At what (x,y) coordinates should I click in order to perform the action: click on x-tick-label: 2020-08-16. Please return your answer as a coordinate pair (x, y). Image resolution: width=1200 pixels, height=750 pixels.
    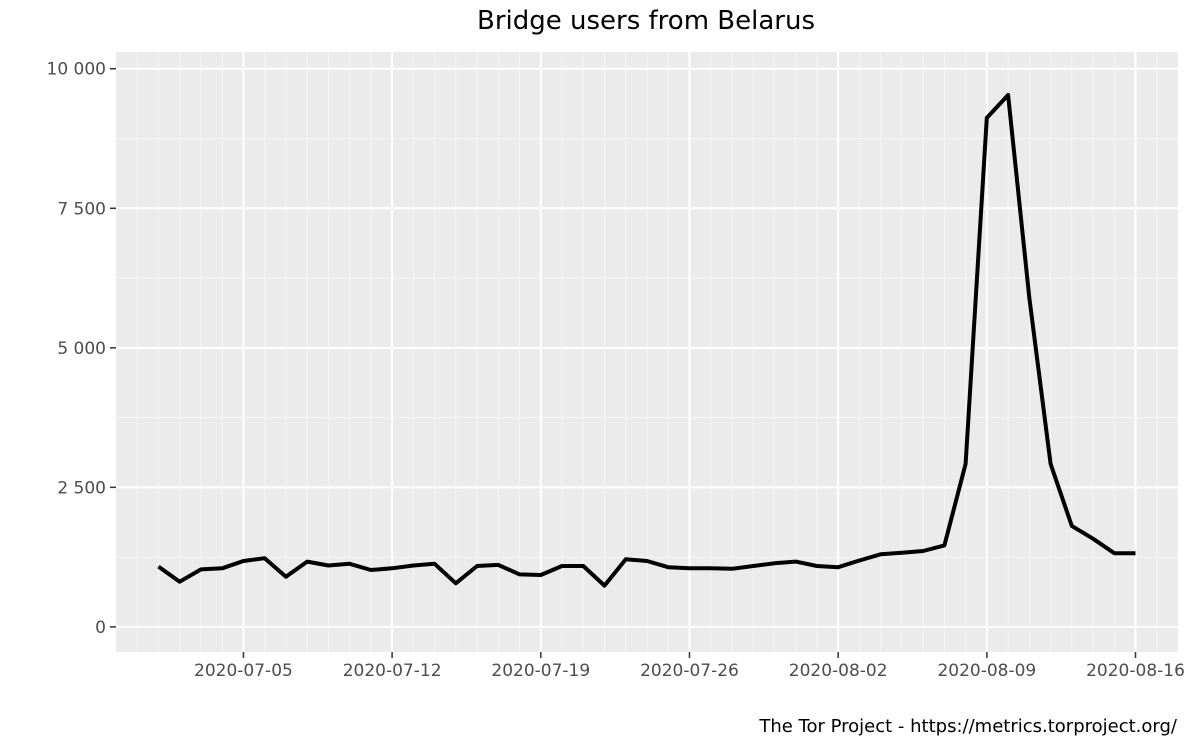
    Looking at the image, I should click on (1135, 671).